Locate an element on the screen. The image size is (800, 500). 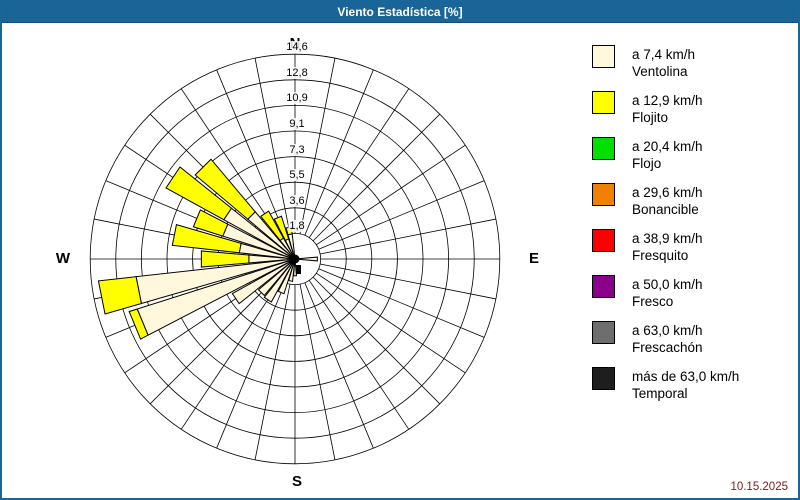
legend-item-bonancible: a 29,6 km/h Bonancible is located at coordinates (690, 205).